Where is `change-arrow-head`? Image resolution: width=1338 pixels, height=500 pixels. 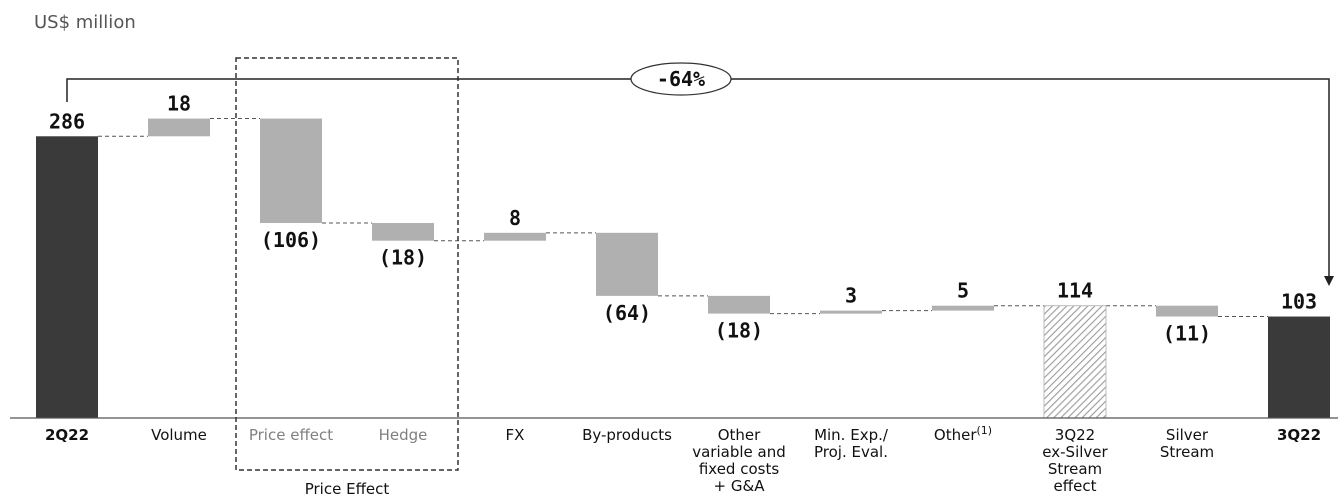
change-arrow-head is located at coordinates (1329, 281).